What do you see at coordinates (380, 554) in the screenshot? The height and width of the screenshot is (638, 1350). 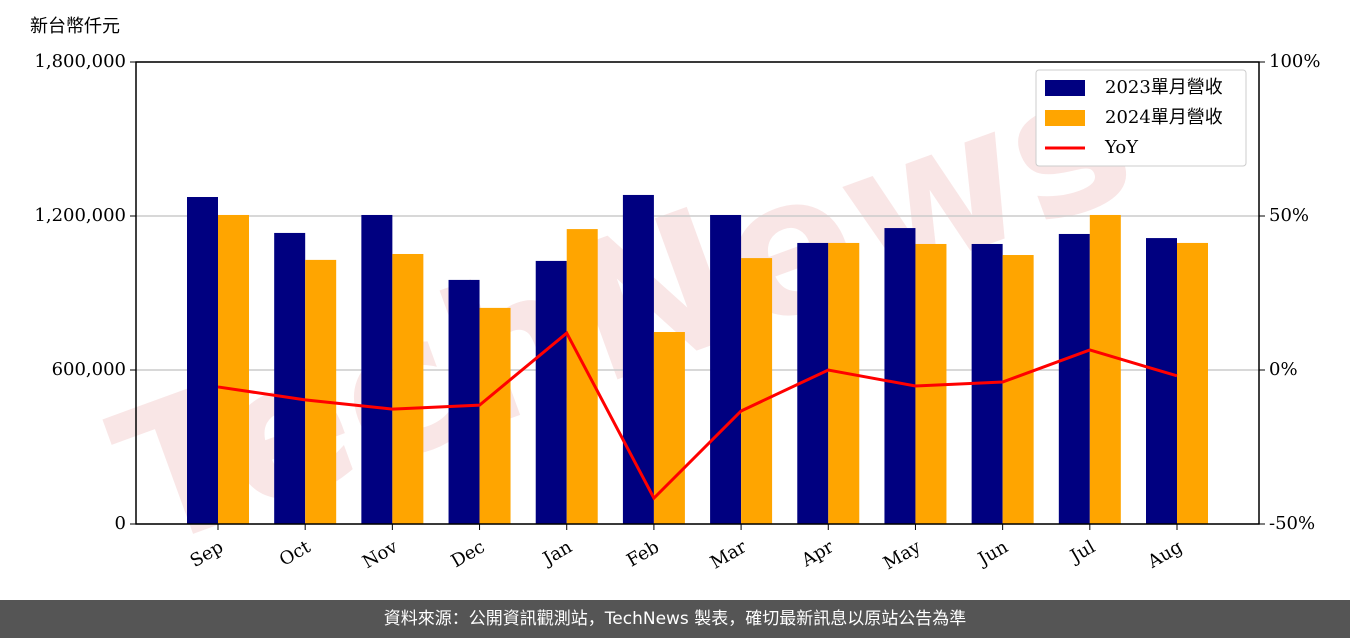 I see `x-tick-label: Nov` at bounding box center [380, 554].